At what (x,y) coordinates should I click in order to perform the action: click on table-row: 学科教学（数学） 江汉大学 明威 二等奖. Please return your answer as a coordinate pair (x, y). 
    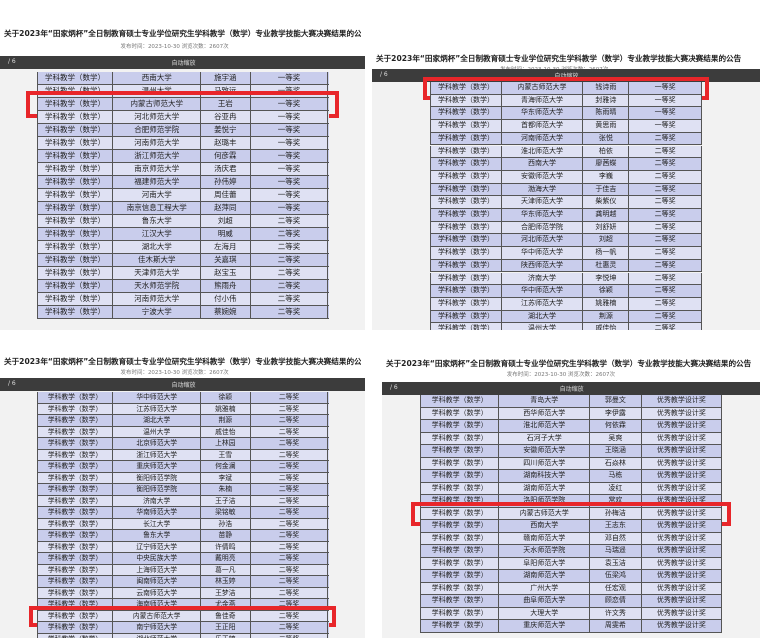
    Looking at the image, I should click on (182, 234).